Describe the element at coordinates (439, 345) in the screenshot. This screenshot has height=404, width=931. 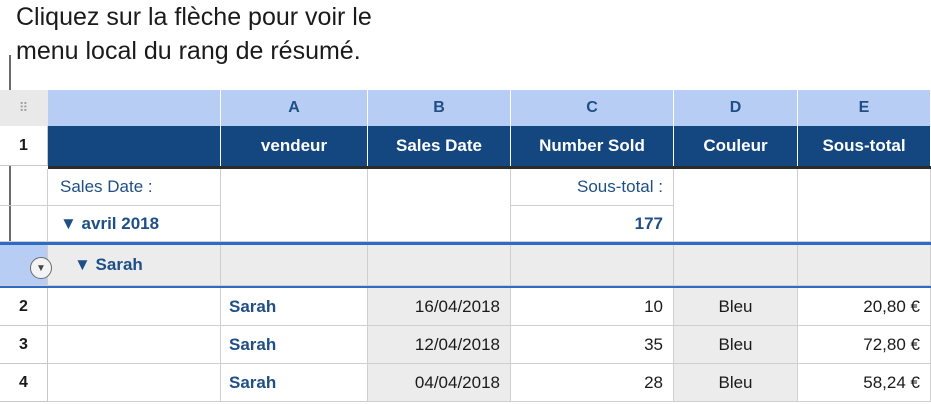
I see `table-cell-date: 12/04/2018` at that location.